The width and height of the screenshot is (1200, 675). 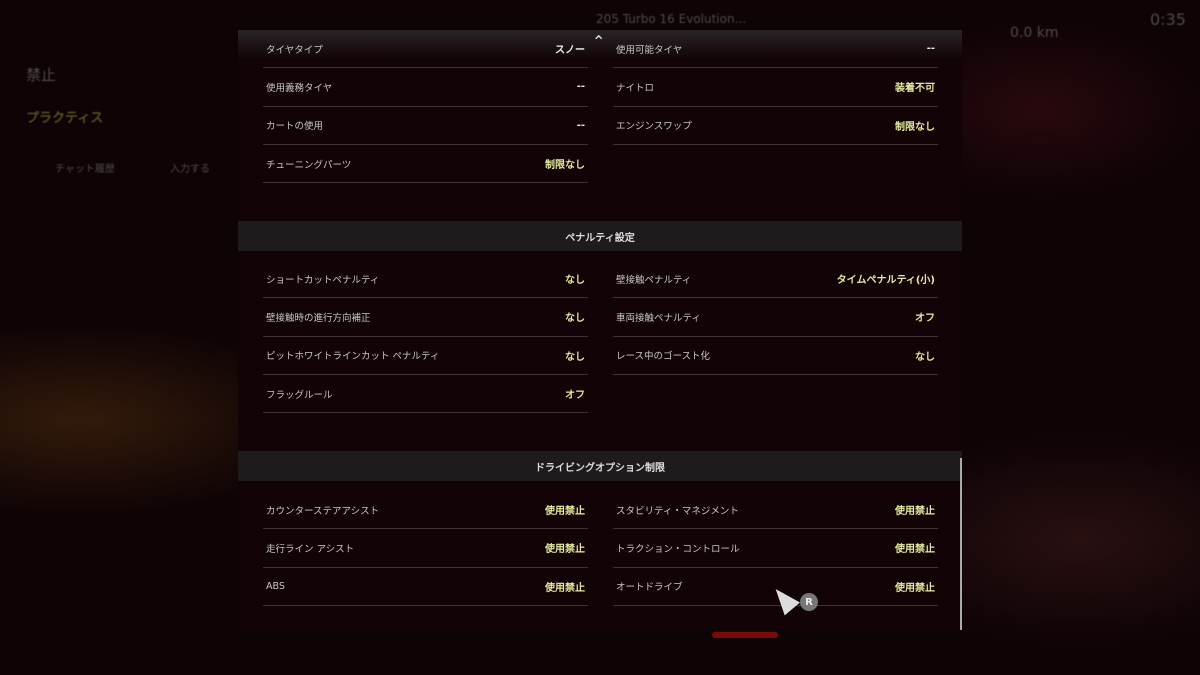 I want to click on setting-value: スノー, so click(x=570, y=51).